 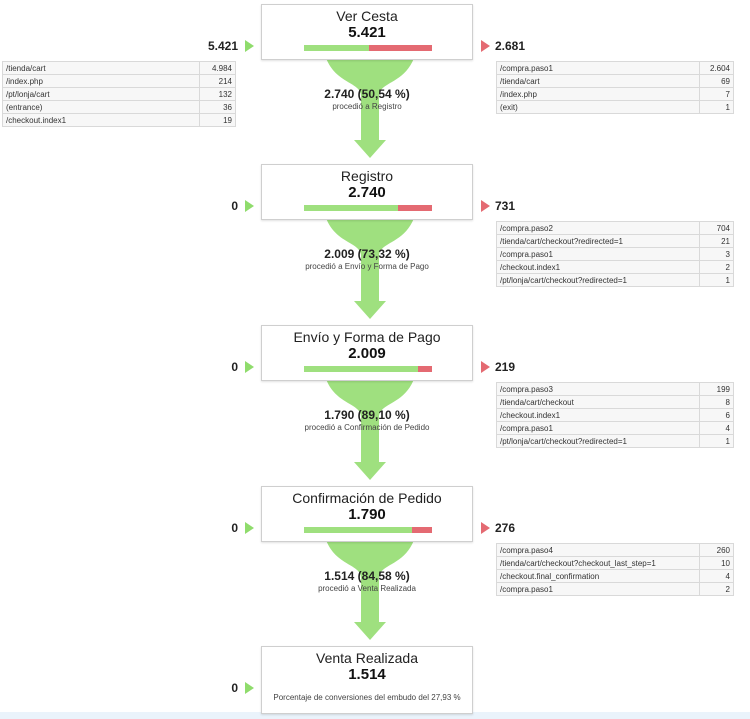 What do you see at coordinates (119, 107) in the screenshot?
I see `table-row: (entrance) 36` at bounding box center [119, 107].